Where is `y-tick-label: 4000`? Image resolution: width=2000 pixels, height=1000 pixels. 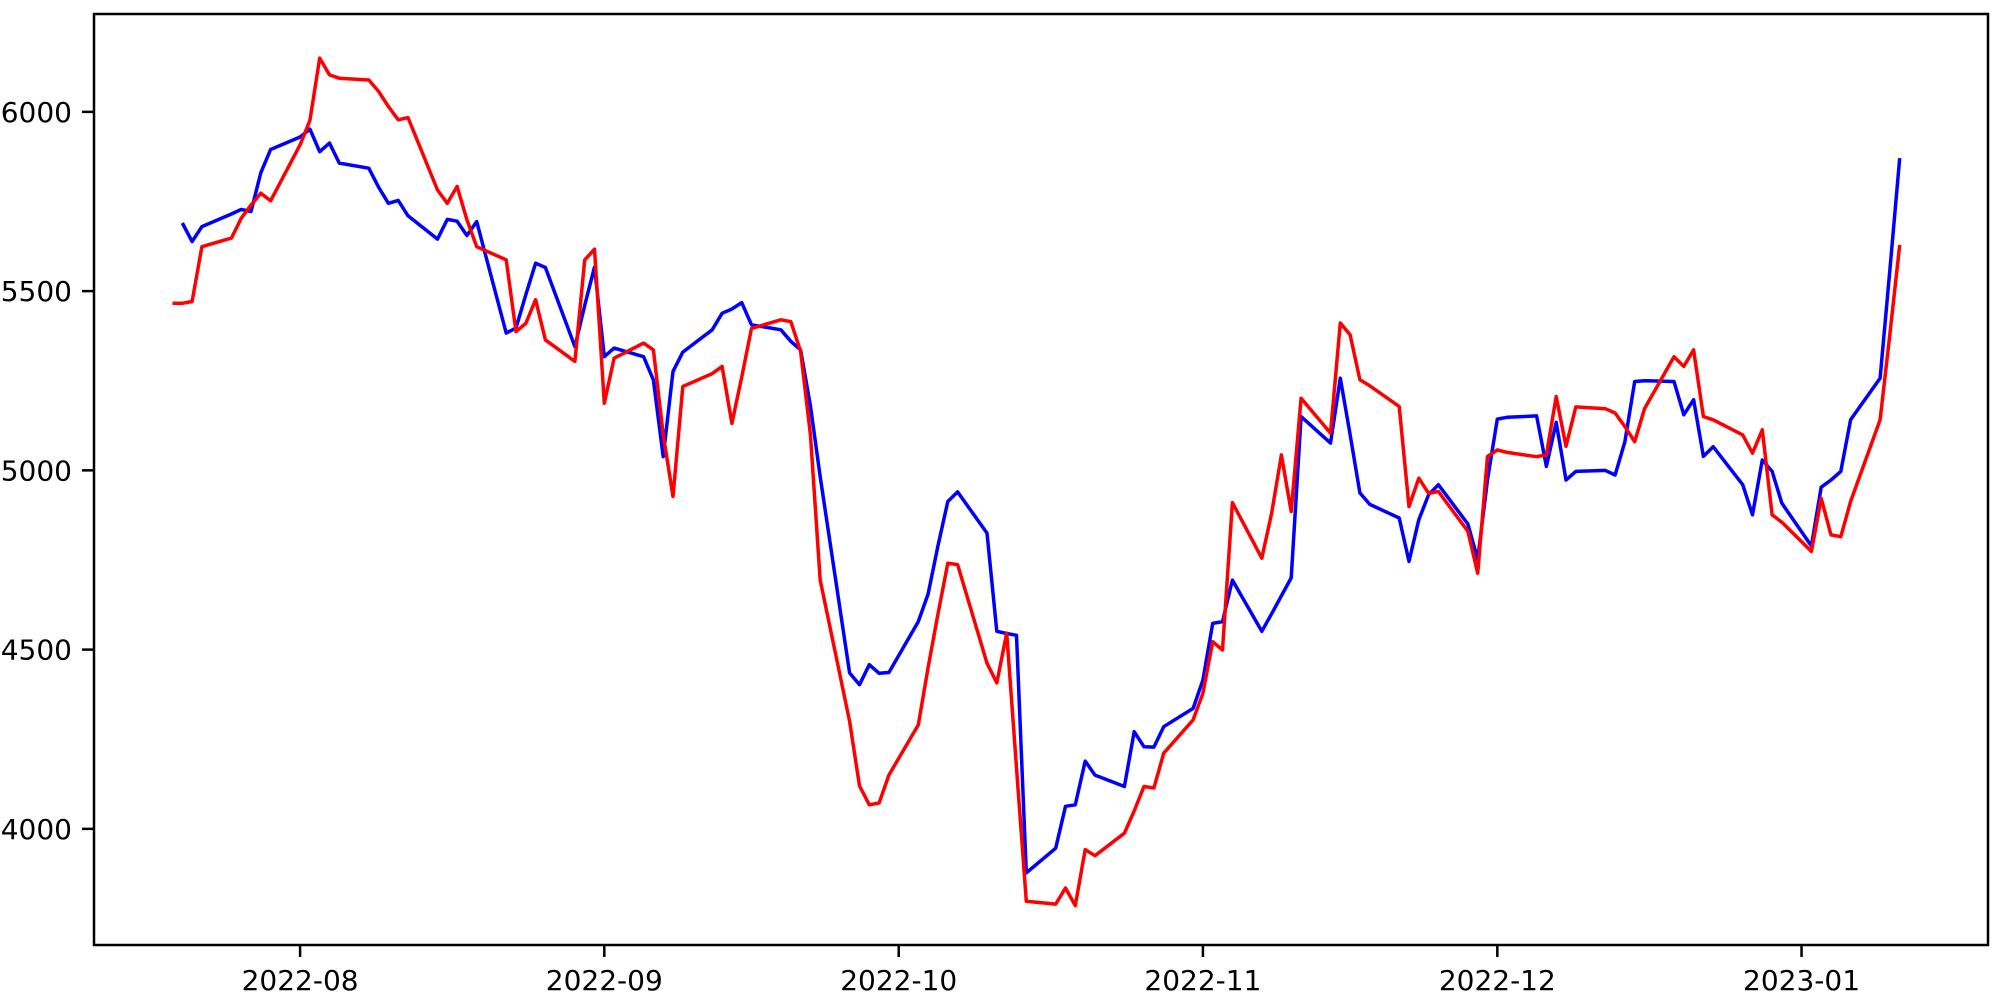
y-tick-label: 4000 is located at coordinates (36, 829).